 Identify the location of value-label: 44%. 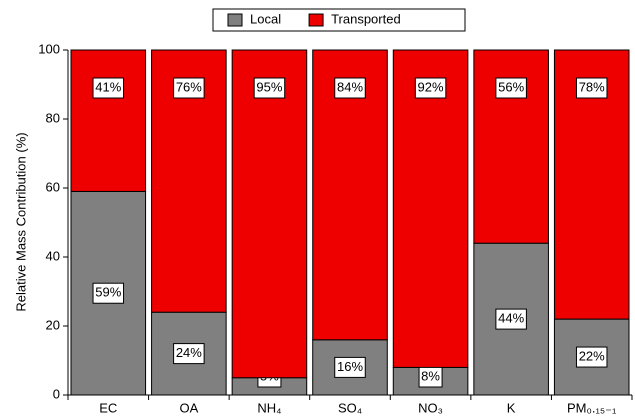
(511, 318).